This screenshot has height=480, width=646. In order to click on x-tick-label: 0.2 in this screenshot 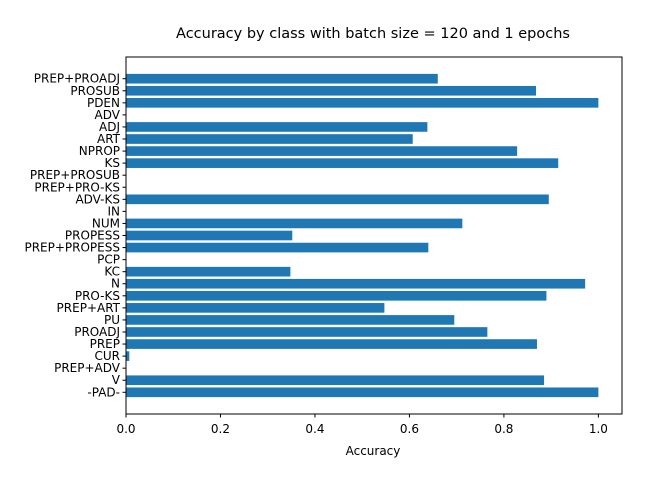, I will do `click(220, 429)`.